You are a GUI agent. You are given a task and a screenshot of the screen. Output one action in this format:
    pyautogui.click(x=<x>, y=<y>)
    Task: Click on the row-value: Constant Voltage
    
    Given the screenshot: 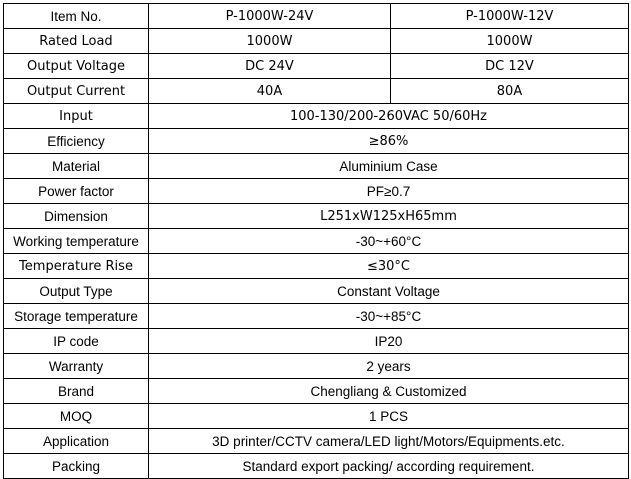 What is the action you would take?
    pyautogui.click(x=388, y=291)
    